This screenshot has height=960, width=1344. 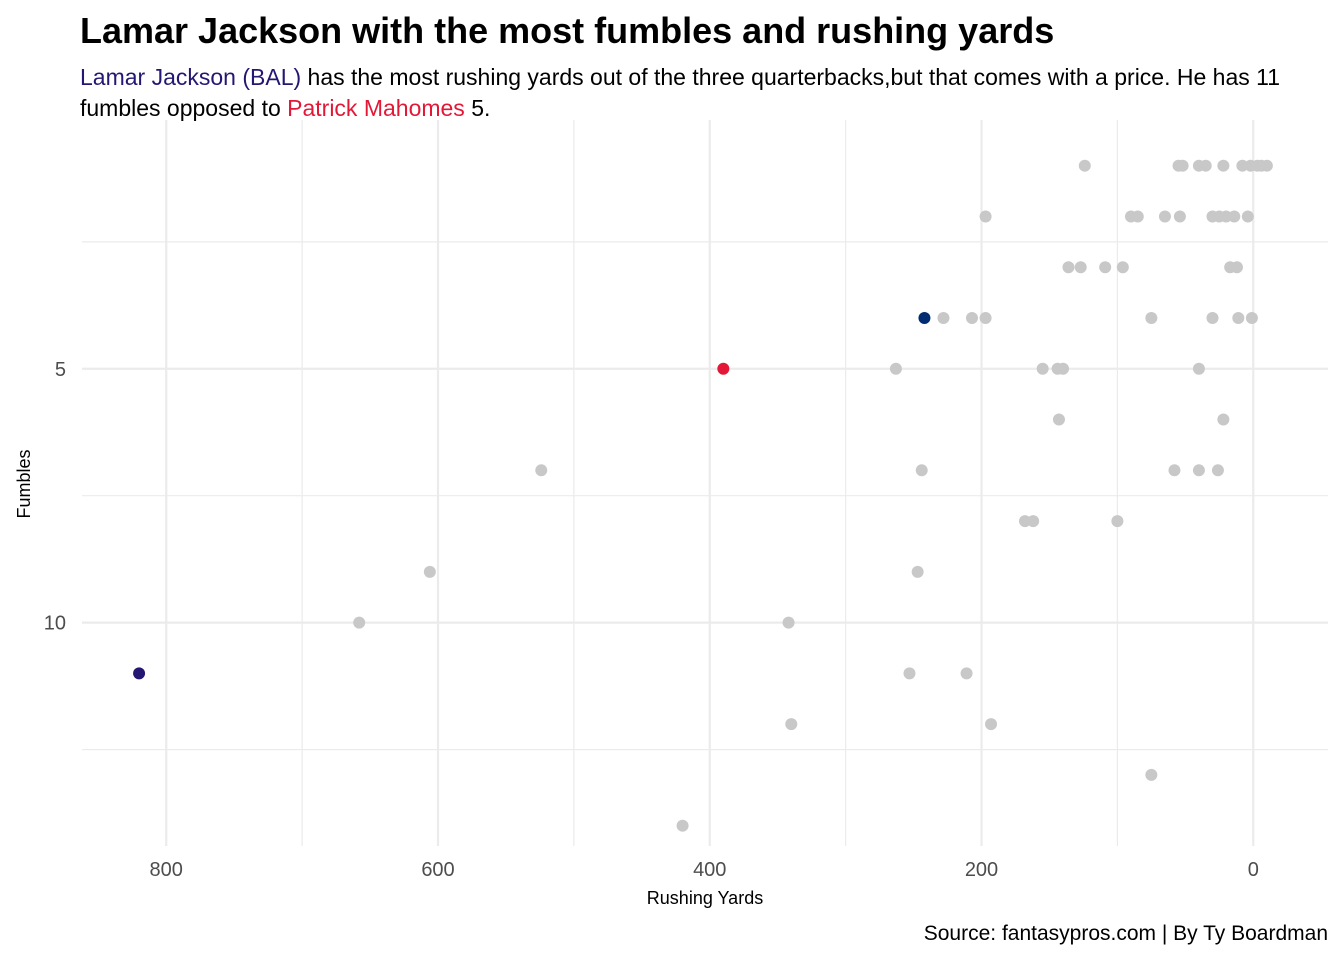 What do you see at coordinates (705, 898) in the screenshot?
I see `x-axis-title: Rushing Yards` at bounding box center [705, 898].